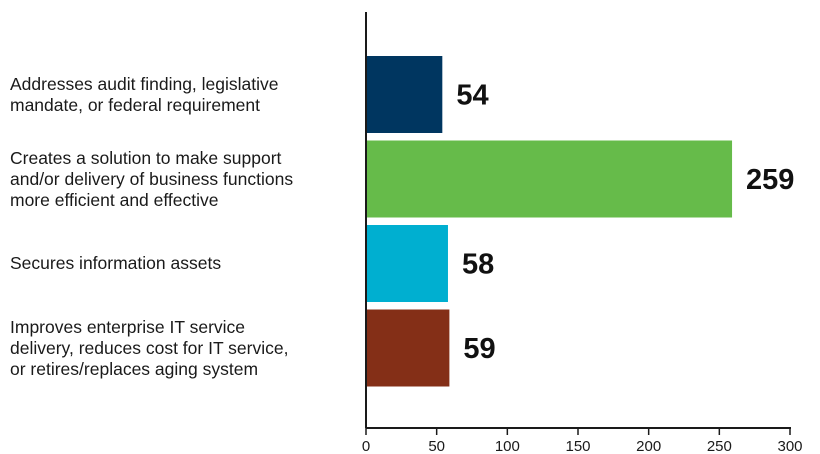 The width and height of the screenshot is (820, 454). What do you see at coordinates (116, 263) in the screenshot?
I see `category-label-line: Secures information assets` at bounding box center [116, 263].